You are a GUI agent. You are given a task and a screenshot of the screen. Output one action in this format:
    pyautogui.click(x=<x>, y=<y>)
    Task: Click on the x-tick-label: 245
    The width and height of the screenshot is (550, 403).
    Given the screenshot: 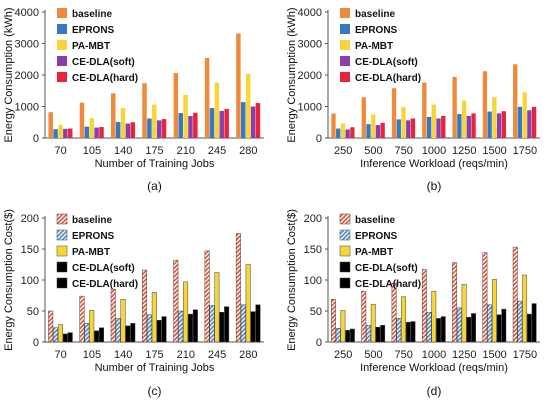 What is the action you would take?
    pyautogui.click(x=217, y=151)
    